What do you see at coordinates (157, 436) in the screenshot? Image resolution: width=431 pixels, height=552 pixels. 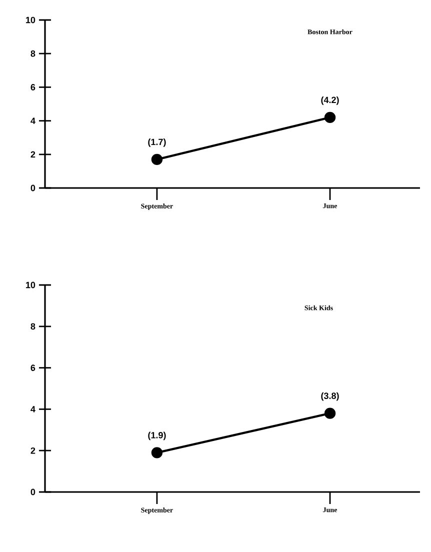 I see `data-label: (1.9)` at bounding box center [157, 436].